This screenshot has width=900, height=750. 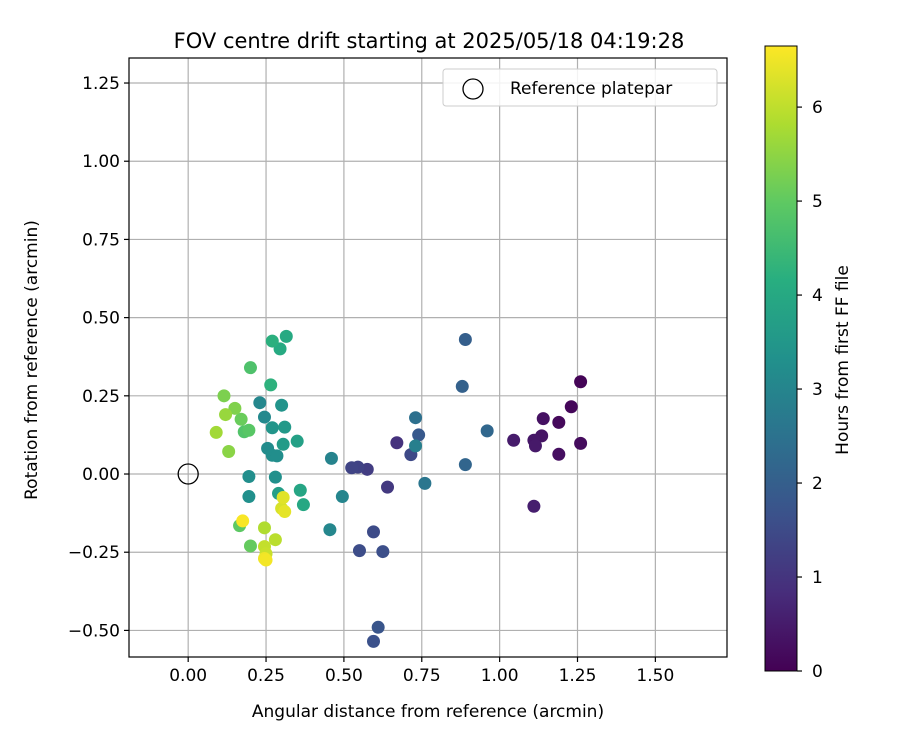 What do you see at coordinates (94, 631) in the screenshot?
I see `y-tick-label: −0.50` at bounding box center [94, 631].